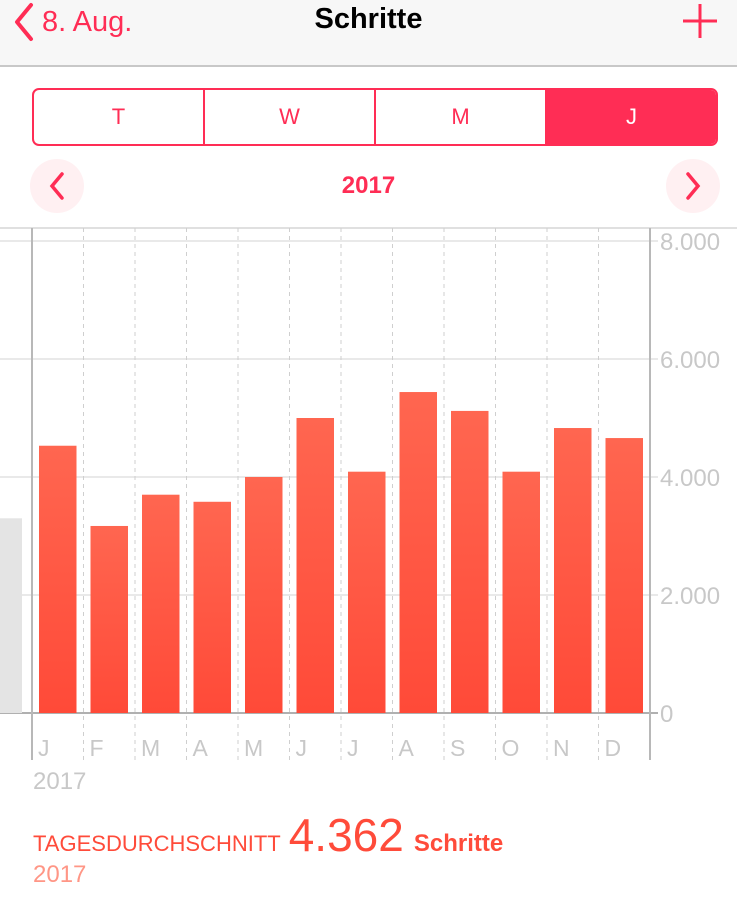 Image resolution: width=737 pixels, height=899 pixels. Describe the element at coordinates (157, 843) in the screenshot. I see `average-label: TAGESDURCHSCHNITT` at that location.